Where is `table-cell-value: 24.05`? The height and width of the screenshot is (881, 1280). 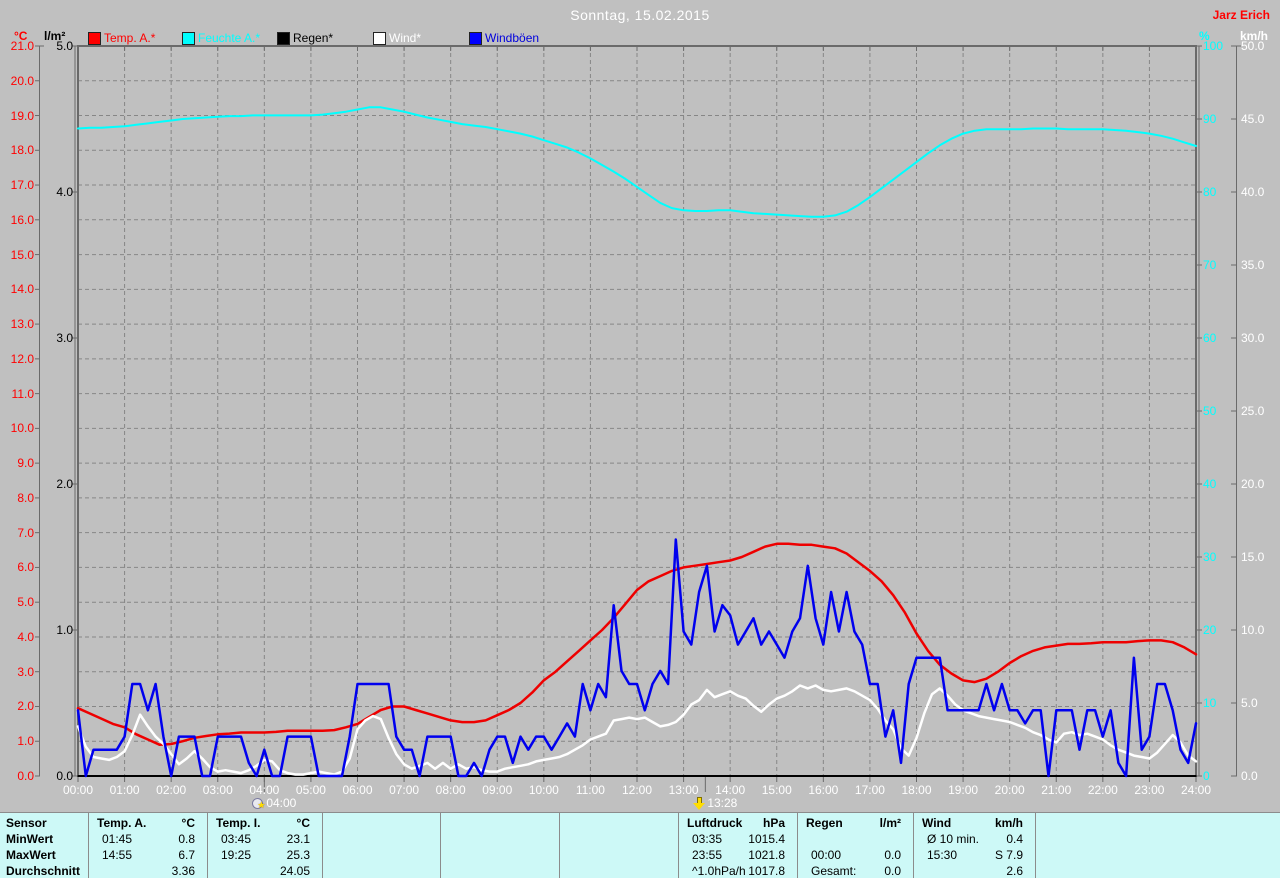 table-cell-value: 24.05 is located at coordinates (294, 871).